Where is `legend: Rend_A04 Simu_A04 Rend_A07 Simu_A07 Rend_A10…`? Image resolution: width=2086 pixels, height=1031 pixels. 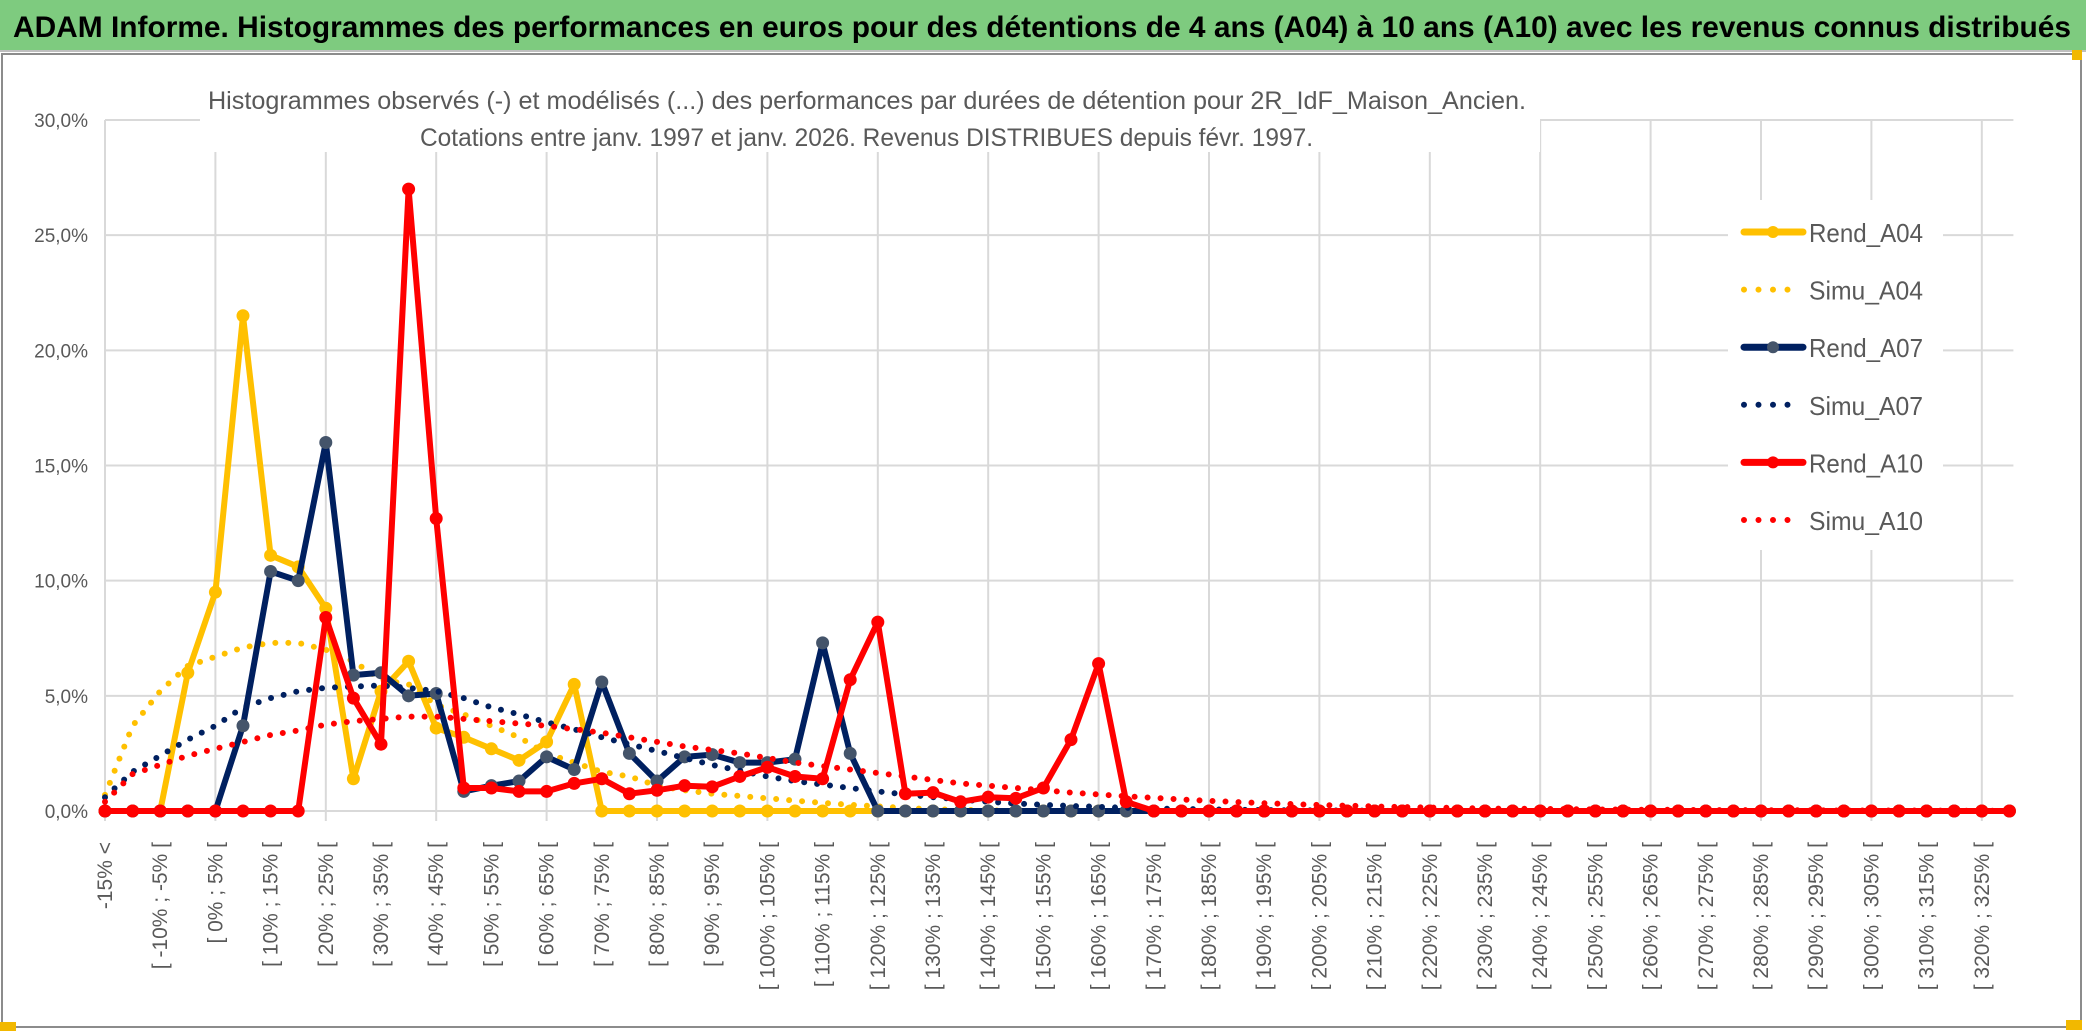 legend: Rend_A04 Simu_A04 Rend_A07 Simu_A07 Rend_A10… is located at coordinates (1835, 375).